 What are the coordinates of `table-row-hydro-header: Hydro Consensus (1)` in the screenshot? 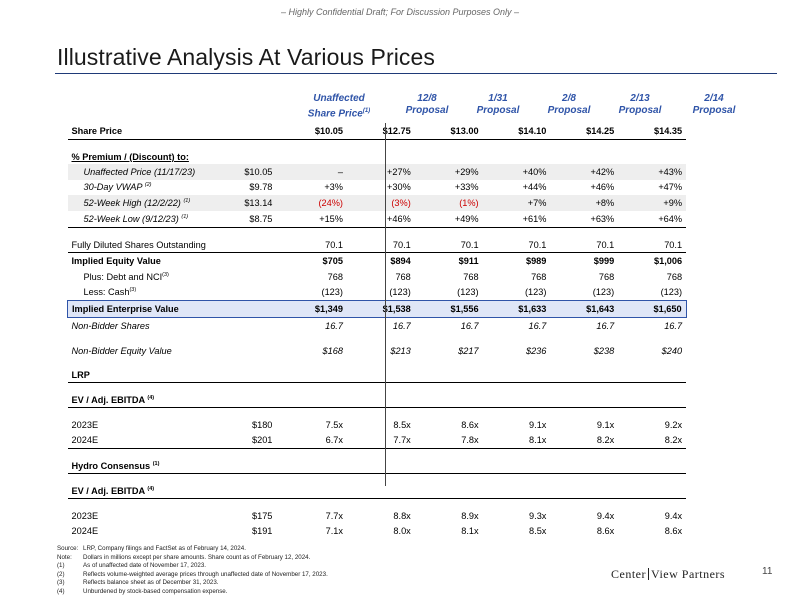 It's located at (410, 461).